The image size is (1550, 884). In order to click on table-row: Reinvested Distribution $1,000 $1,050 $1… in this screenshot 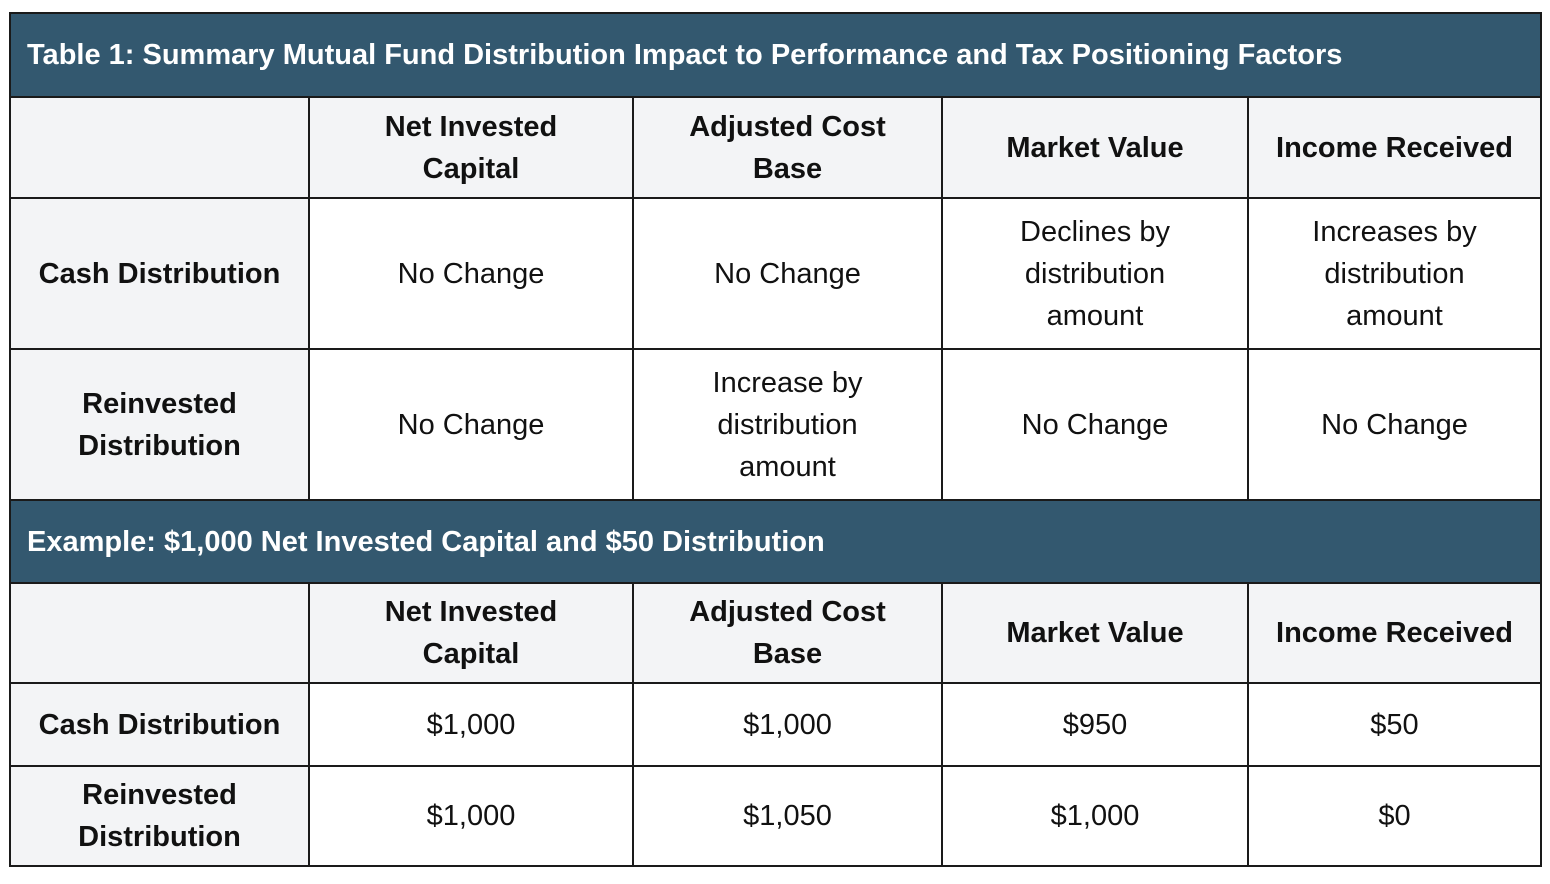, I will do `click(775, 816)`.